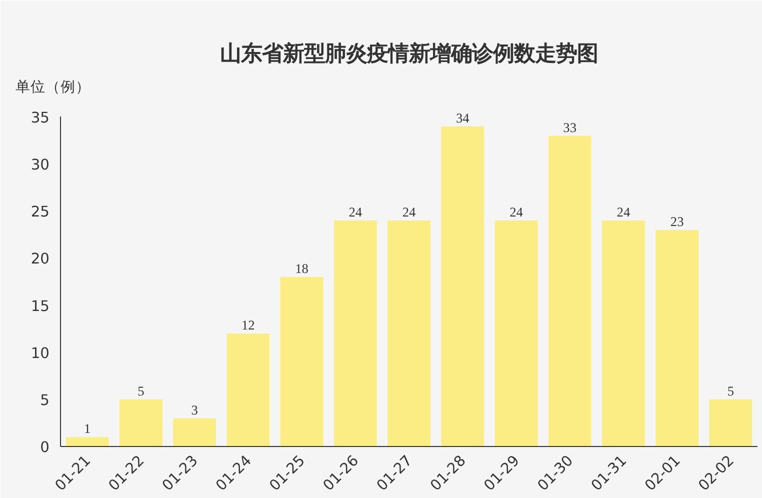  What do you see at coordinates (40, 306) in the screenshot?
I see `y-tick-label: 15` at bounding box center [40, 306].